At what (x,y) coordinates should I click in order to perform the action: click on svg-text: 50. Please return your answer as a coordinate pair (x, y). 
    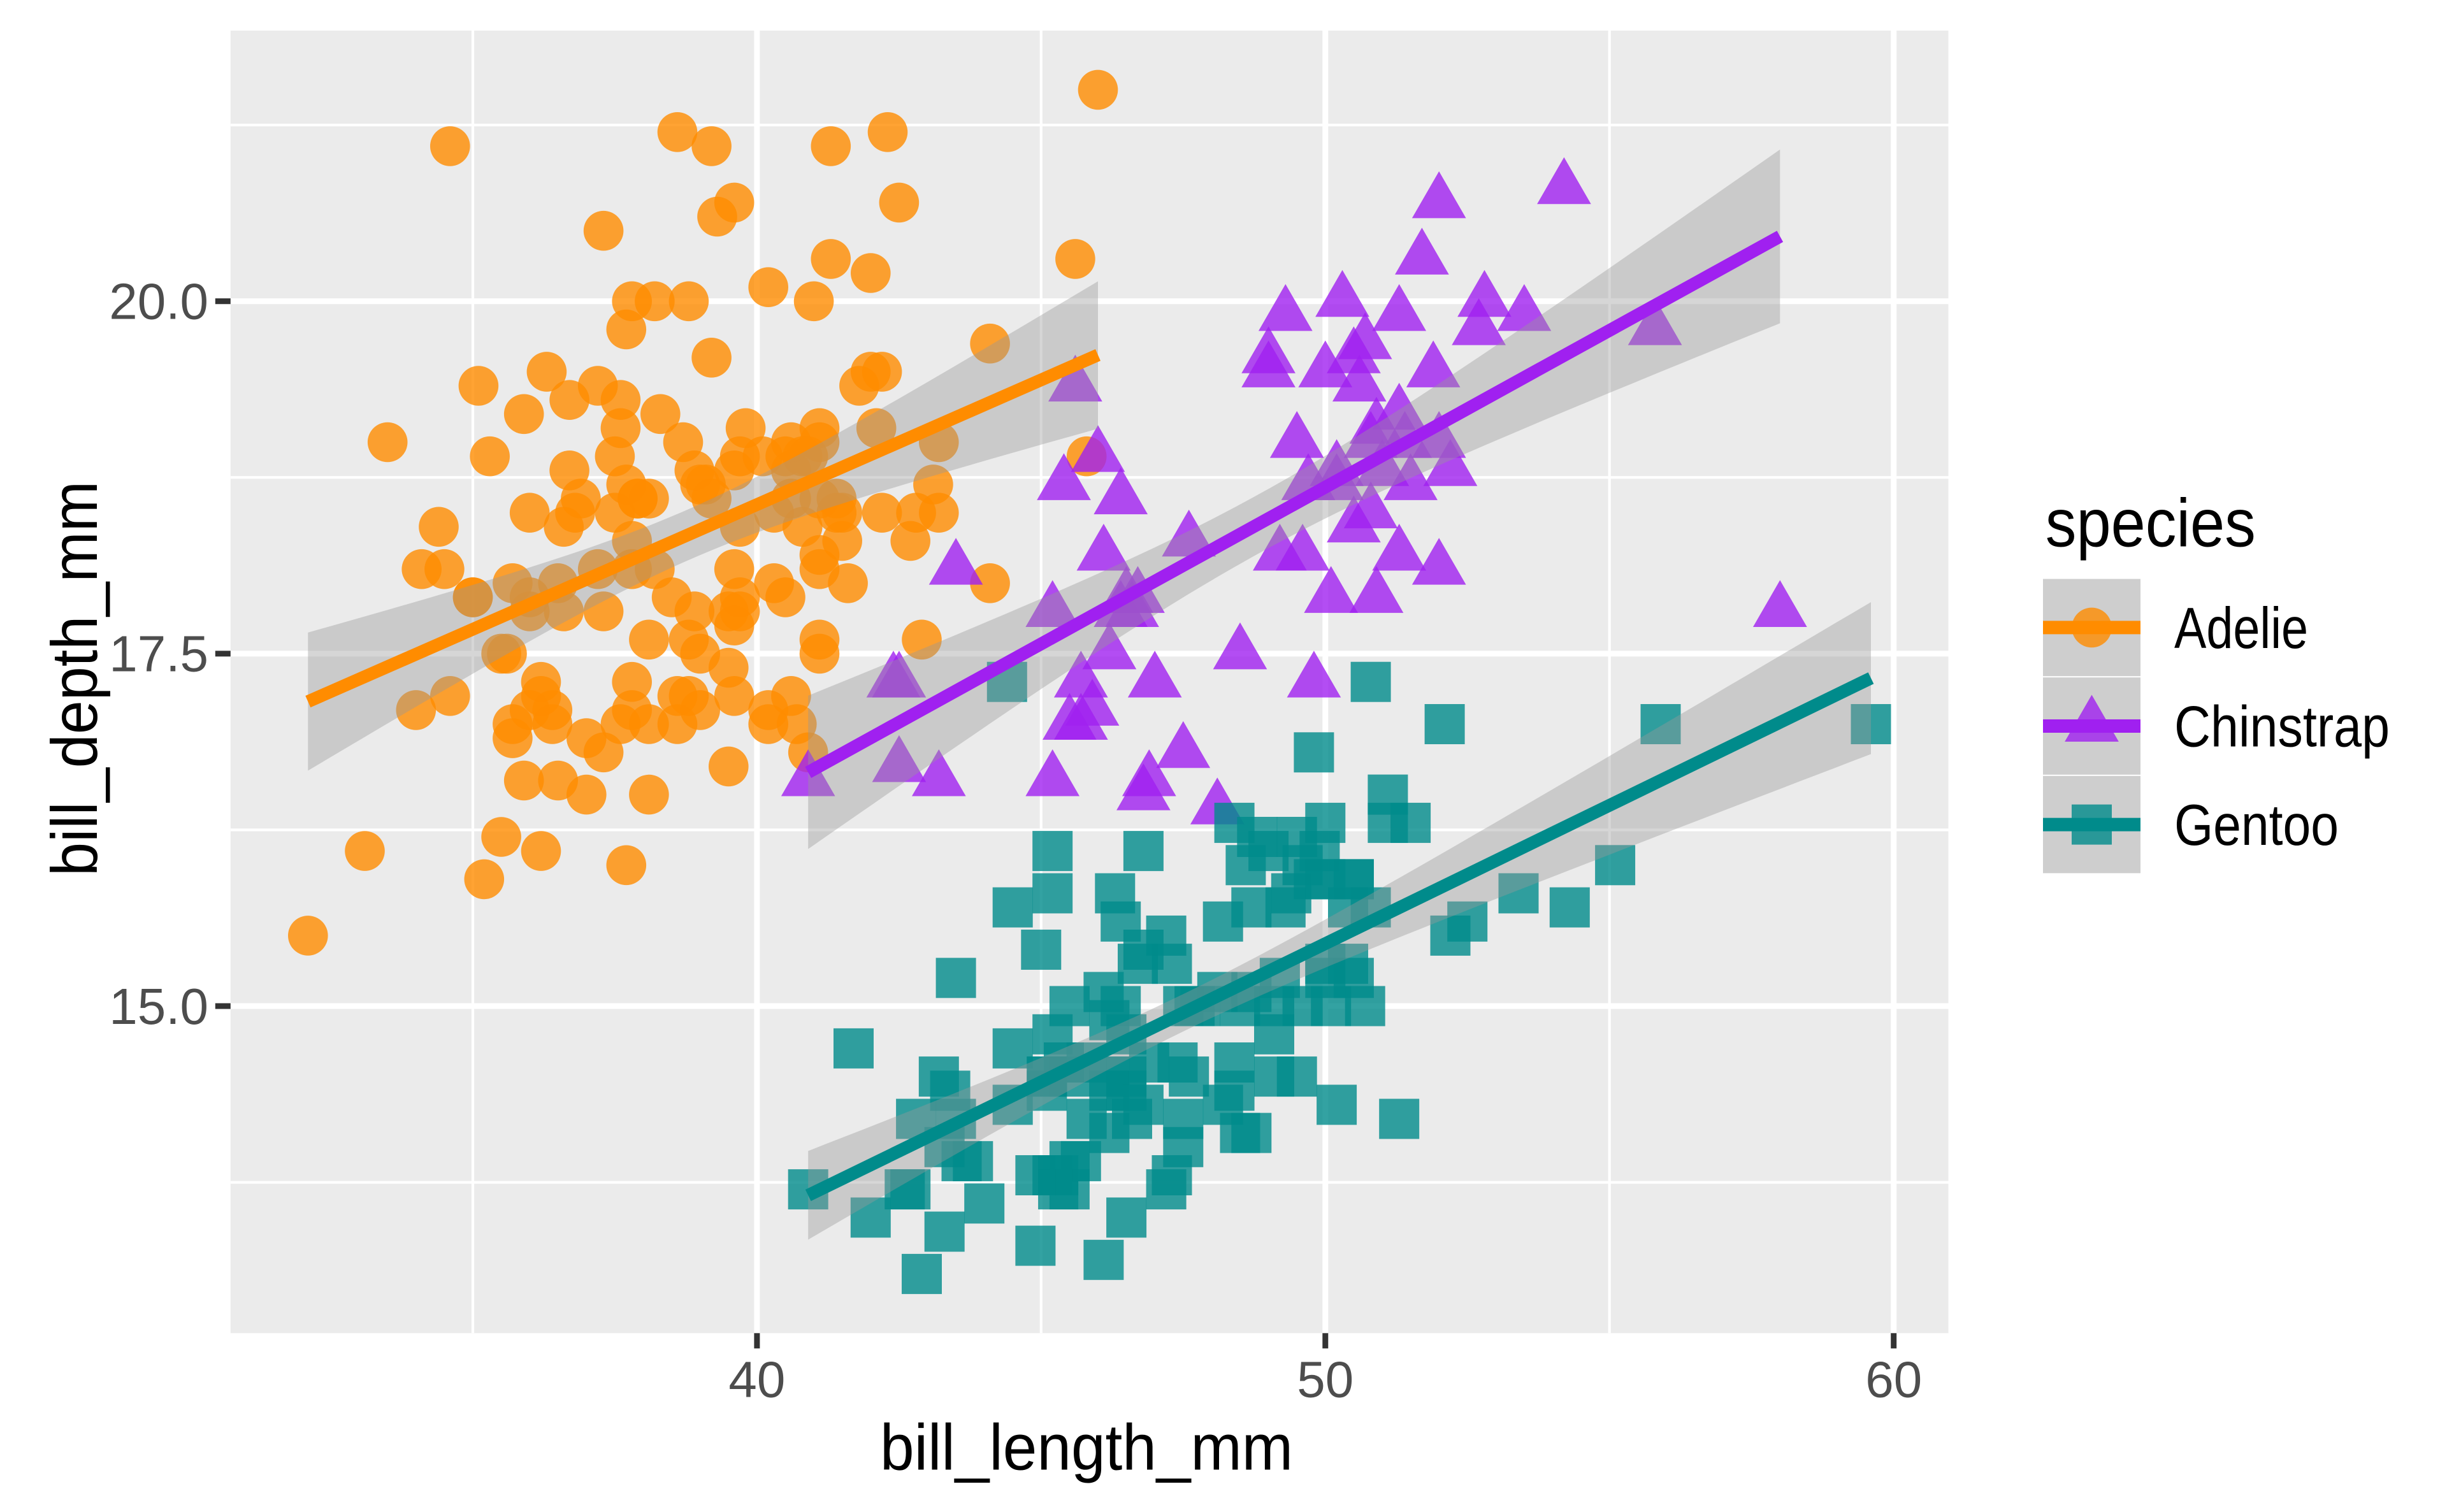
    Looking at the image, I should click on (1325, 1379).